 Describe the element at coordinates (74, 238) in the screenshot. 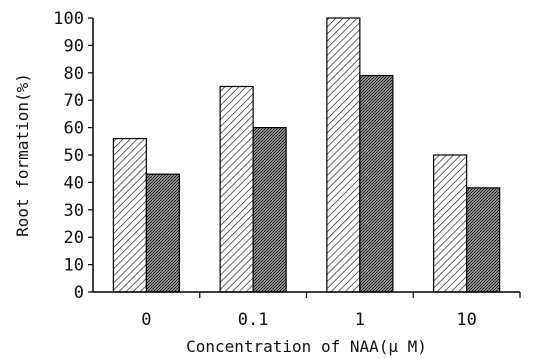

I see `y-tick-label: 20` at that location.